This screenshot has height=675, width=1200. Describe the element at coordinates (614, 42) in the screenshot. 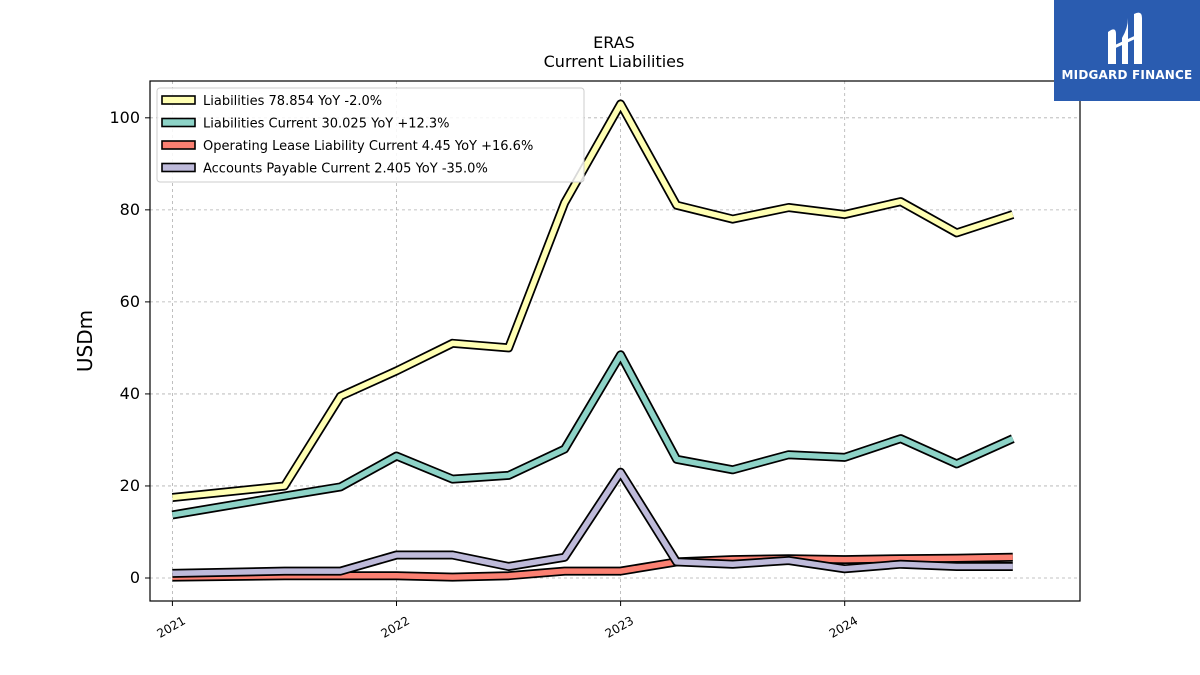

I see `chart-title: ERAS` at that location.